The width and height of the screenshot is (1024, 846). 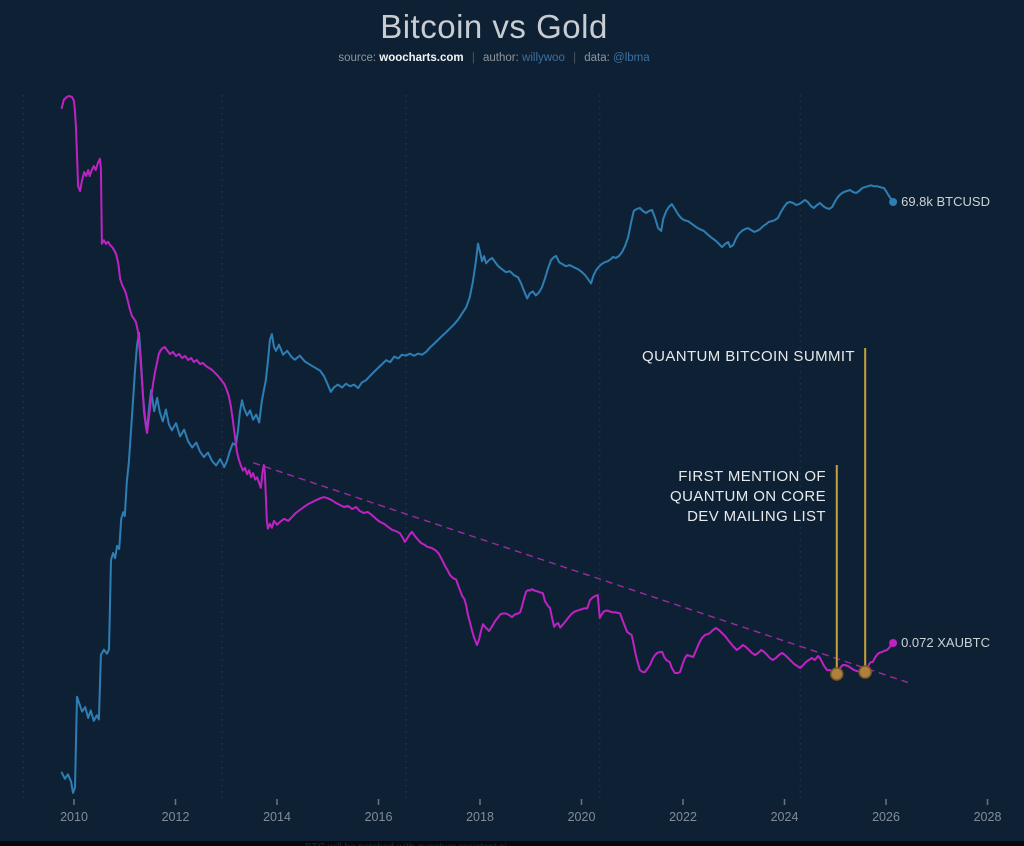 I want to click on btcusd-end-label: 69.8k BTCUSD, so click(x=945, y=201).